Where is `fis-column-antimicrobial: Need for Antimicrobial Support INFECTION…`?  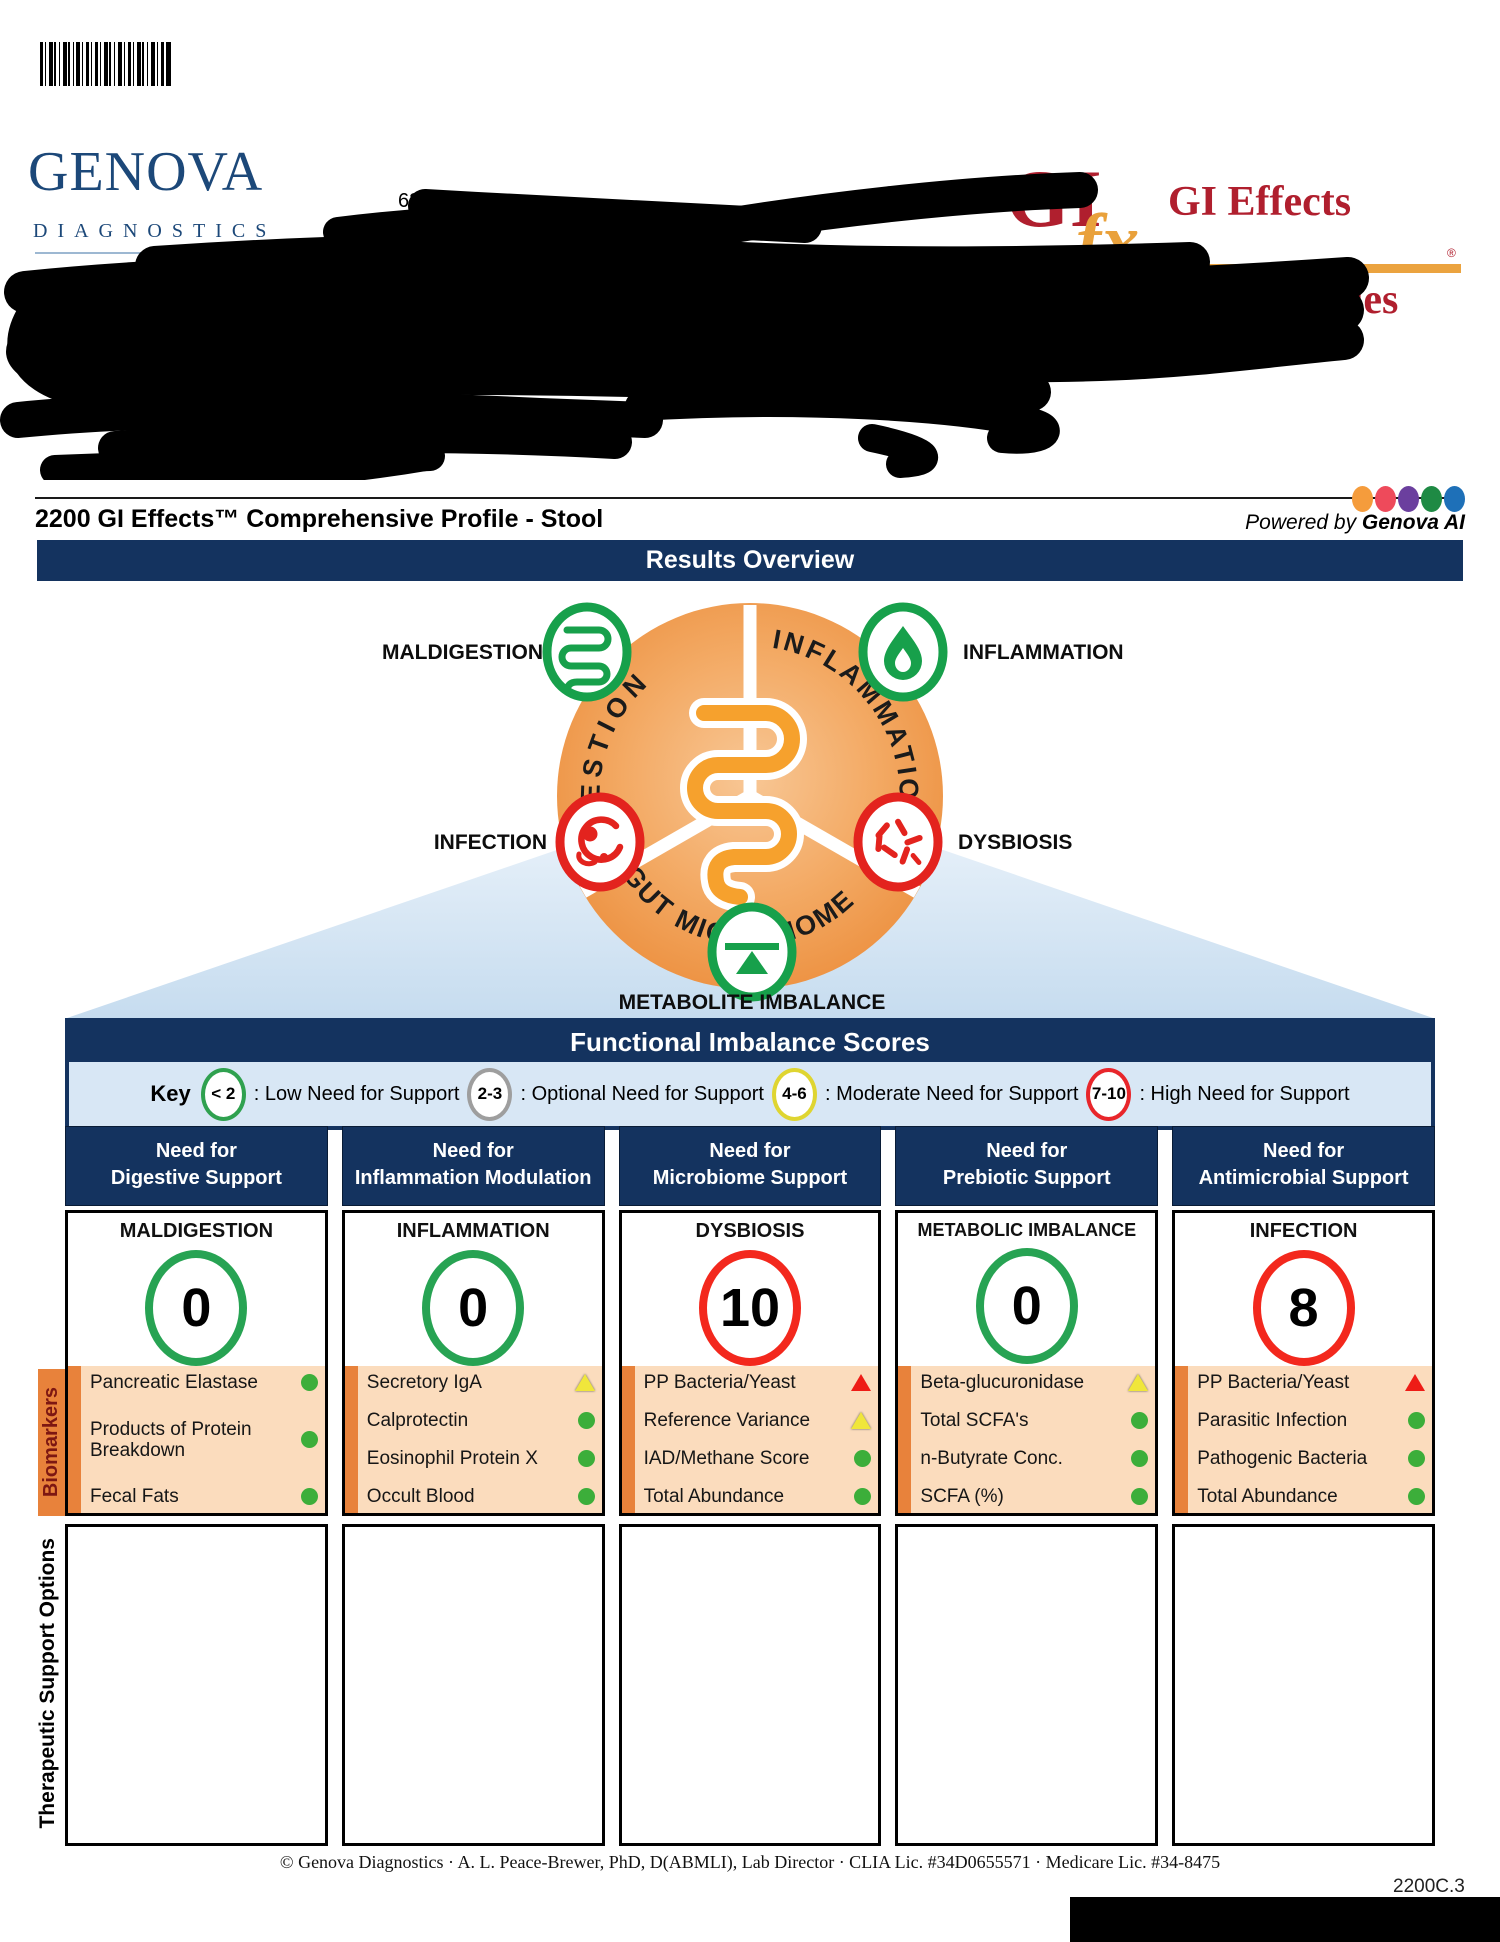 fis-column-antimicrobial: Need for Antimicrobial Support INFECTION… is located at coordinates (1303, 1486).